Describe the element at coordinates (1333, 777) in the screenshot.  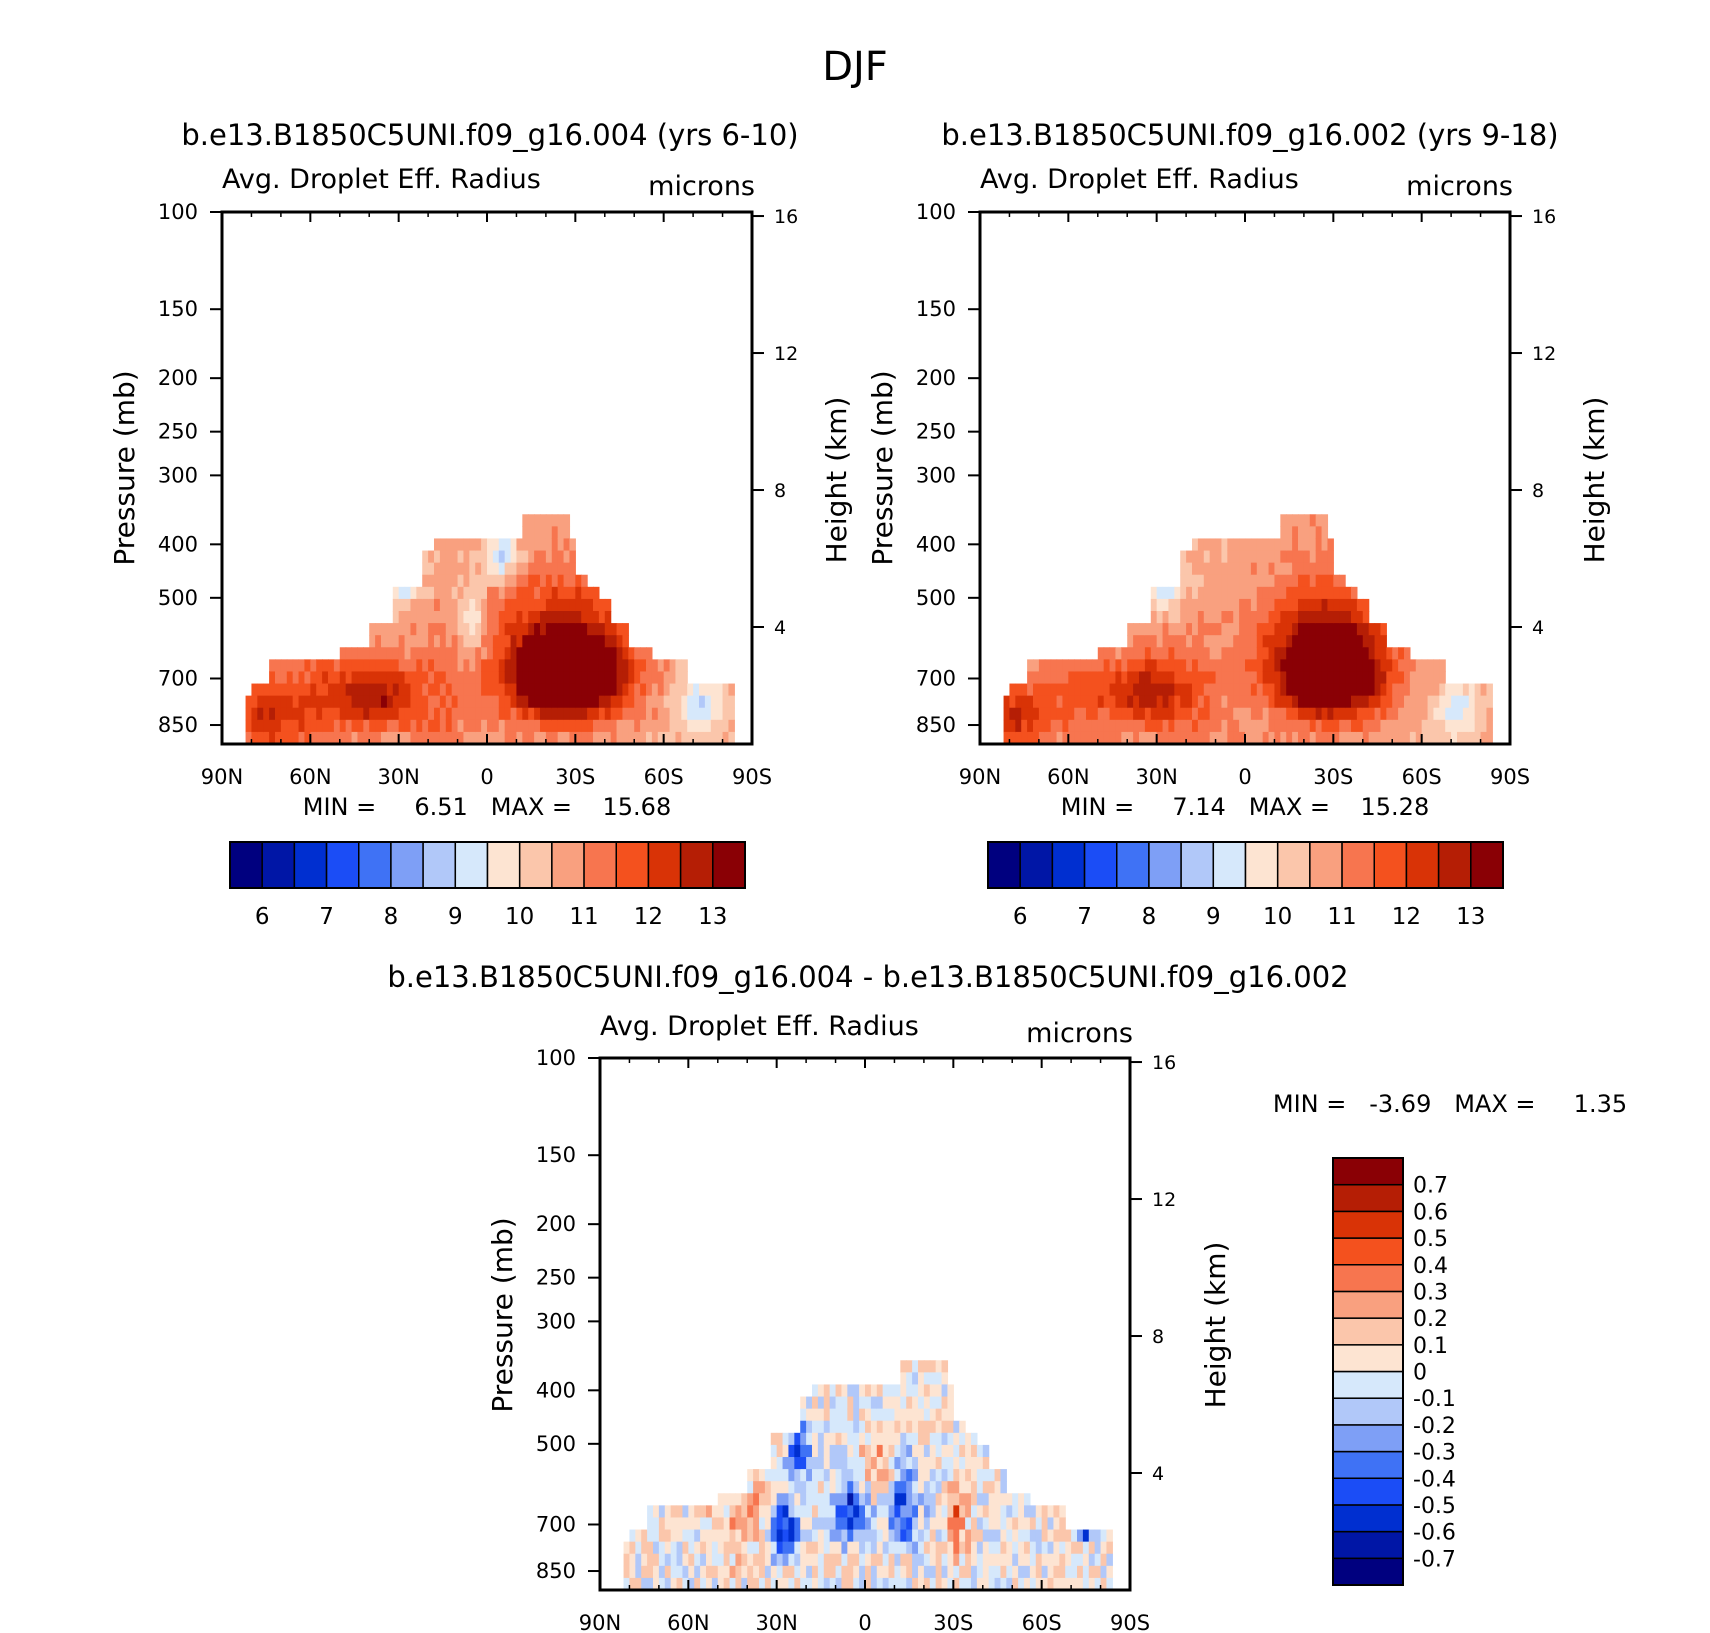
I see `x-tick-label: 30S` at that location.